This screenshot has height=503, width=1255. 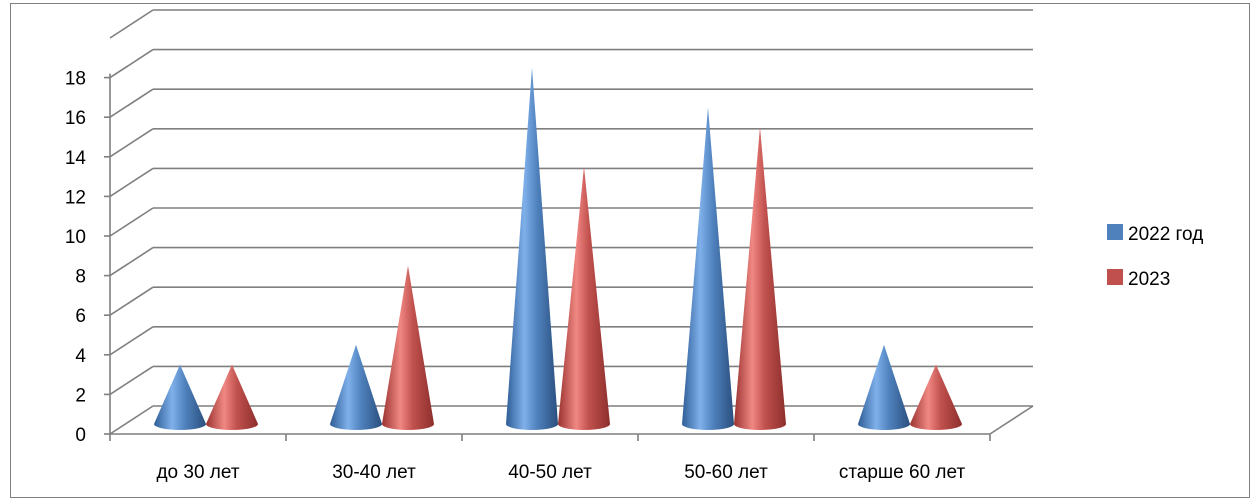 I want to click on x-tick-label: 50-60 лет, so click(x=726, y=472).